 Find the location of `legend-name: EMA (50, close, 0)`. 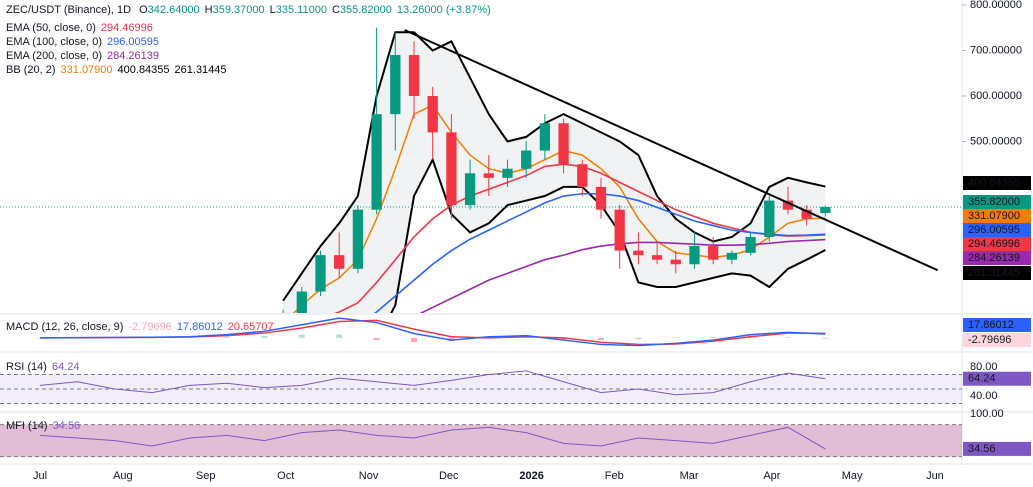

legend-name: EMA (50, close, 0) is located at coordinates (51, 28).